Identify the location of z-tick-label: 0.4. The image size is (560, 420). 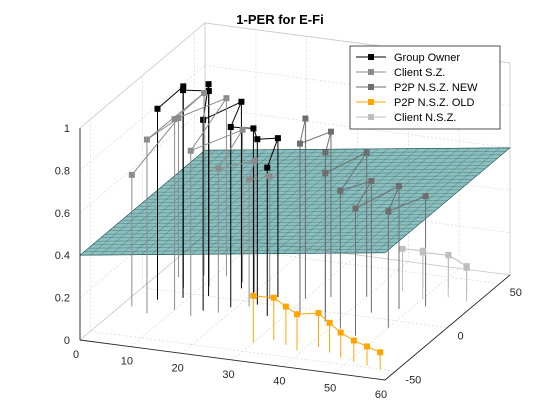
(62, 256).